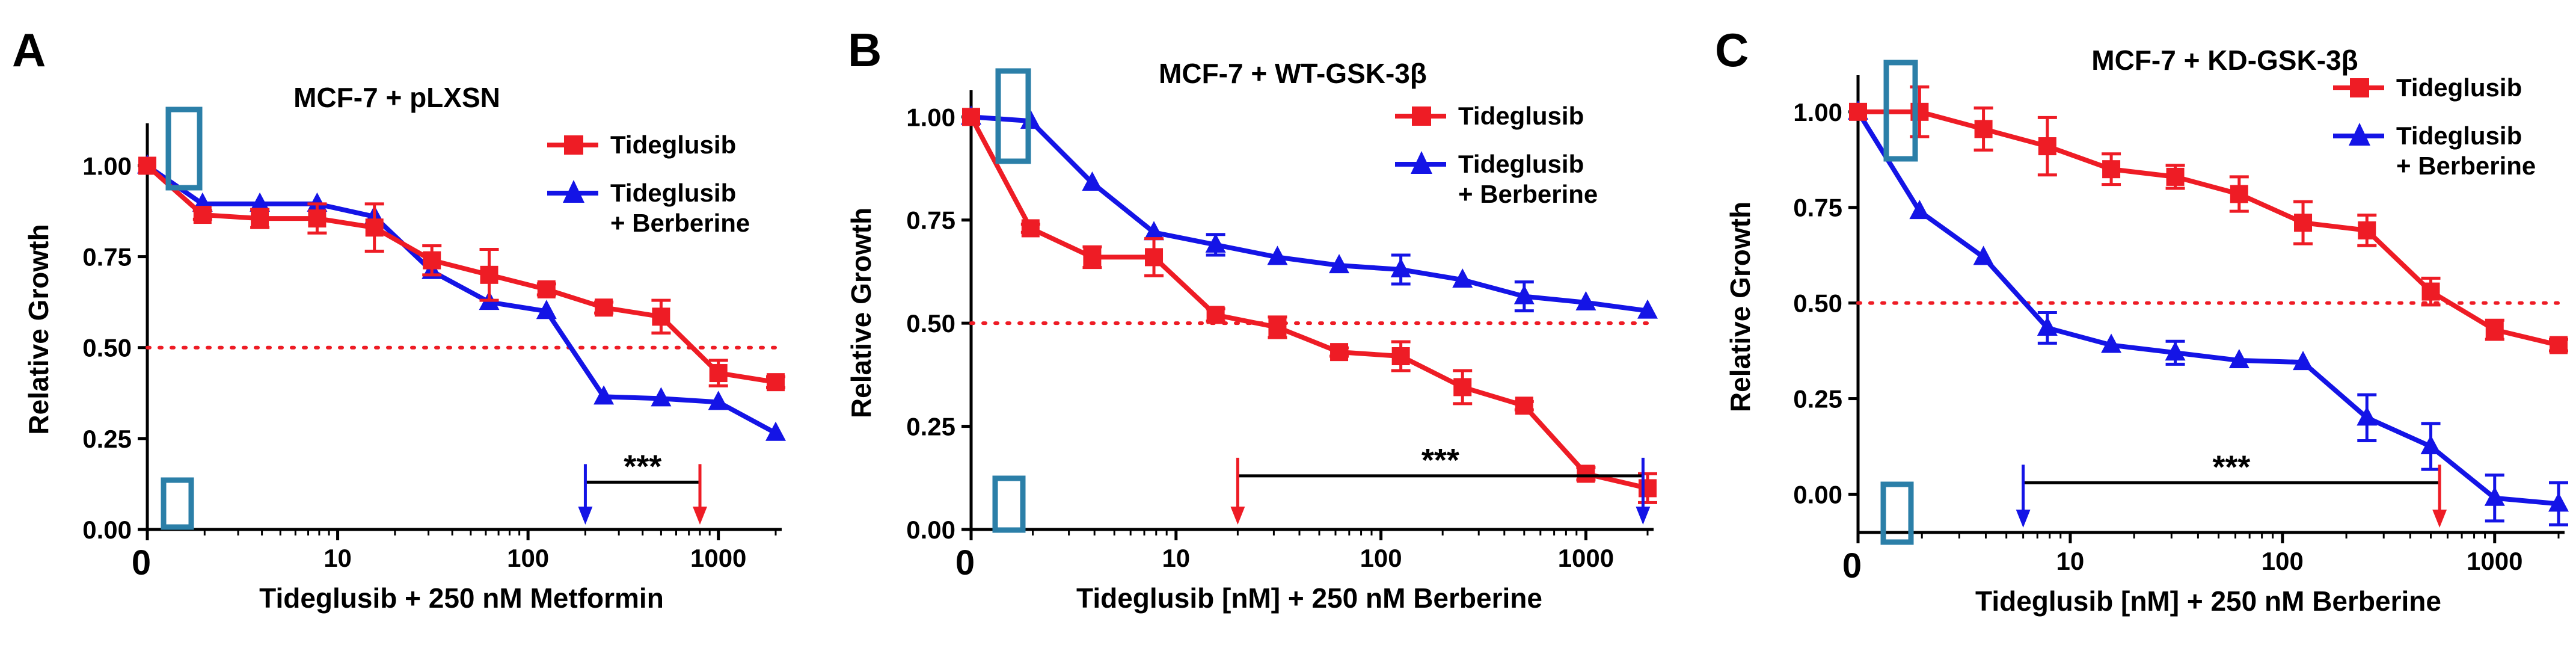 This screenshot has width=2576, height=651. I want to click on panel-letter: C, so click(1732, 49).